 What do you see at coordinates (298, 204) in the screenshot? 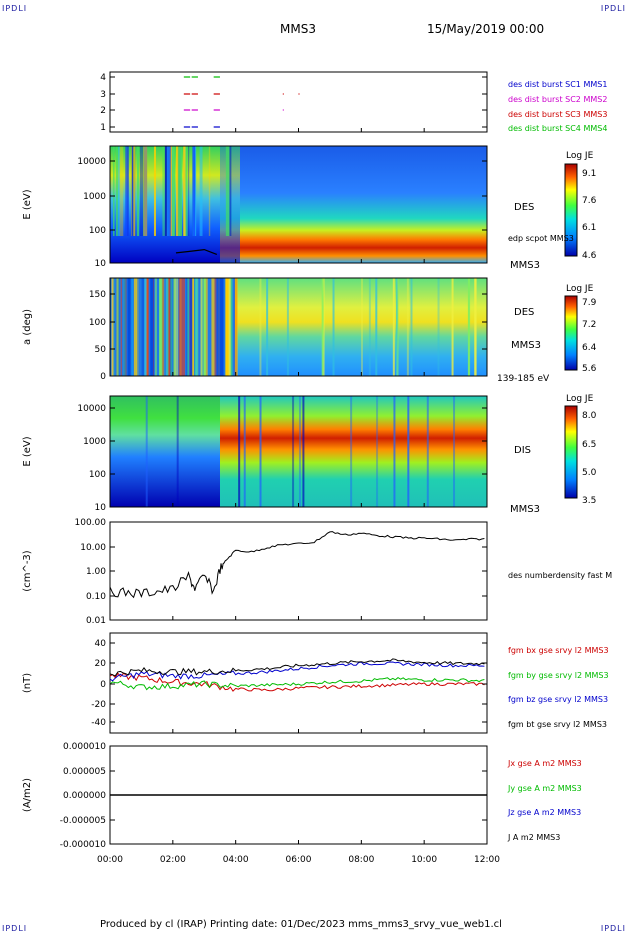
I see `des-energy-panel` at bounding box center [298, 204].